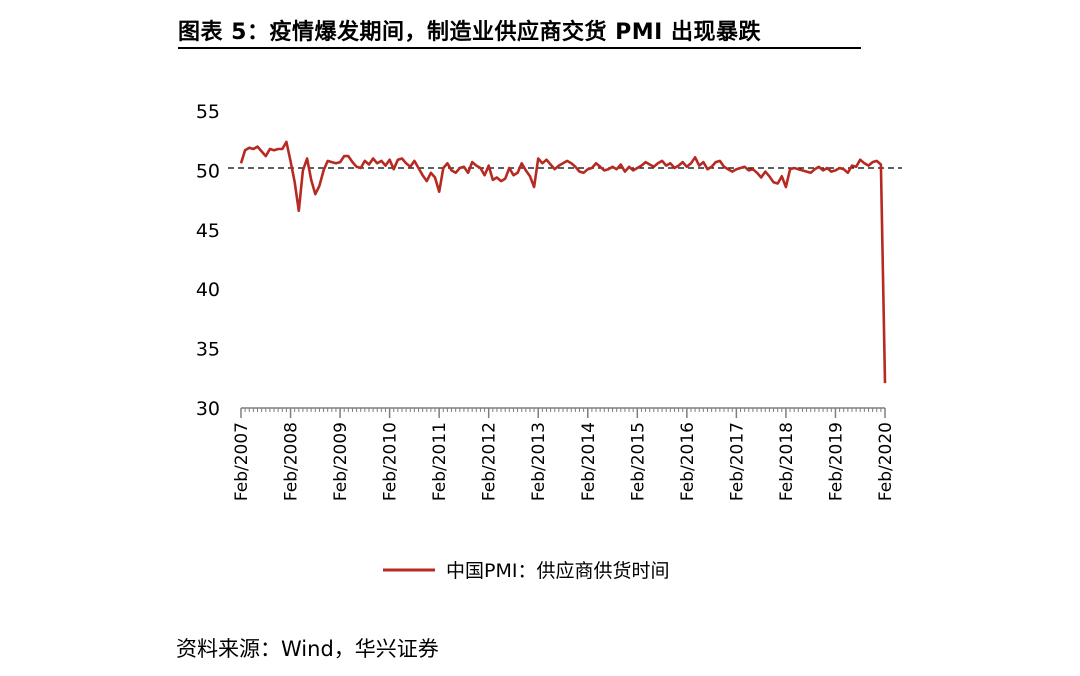 The image size is (1080, 676). What do you see at coordinates (208, 350) in the screenshot?
I see `y-tick-label: 35` at bounding box center [208, 350].